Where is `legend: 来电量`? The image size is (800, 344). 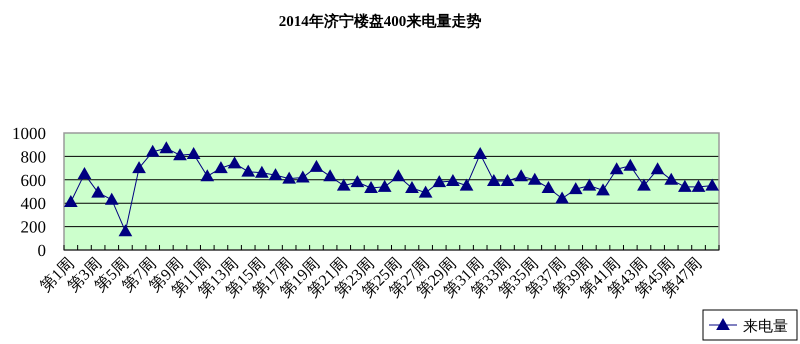
legend: 来电量 is located at coordinates (750, 325).